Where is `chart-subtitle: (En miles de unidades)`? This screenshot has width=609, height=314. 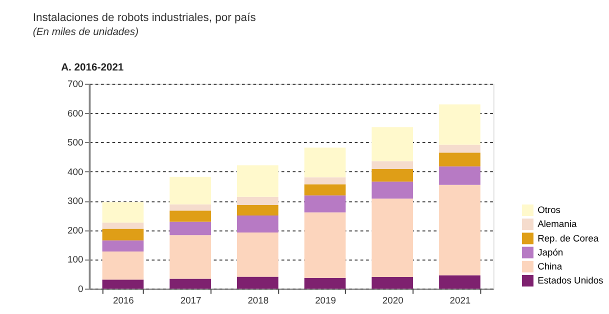
chart-subtitle: (En miles de unidades) is located at coordinates (85, 32).